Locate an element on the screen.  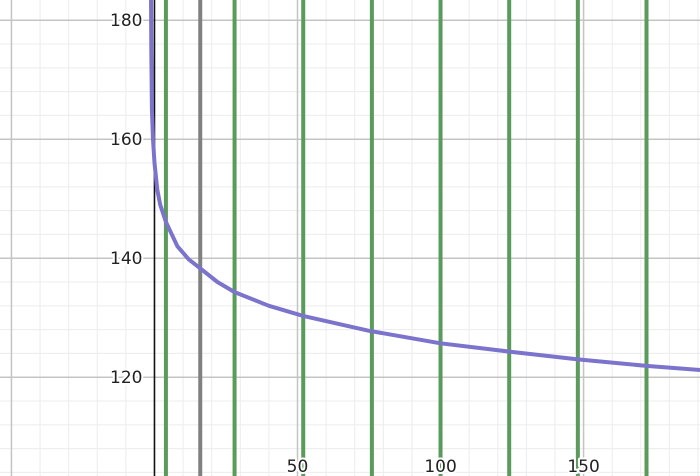
x-tick-label: 150 is located at coordinates (583, 466).